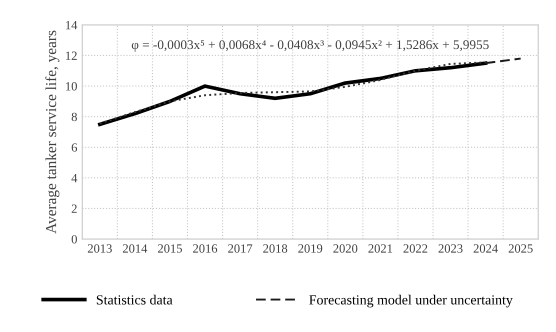 The width and height of the screenshot is (556, 332). Describe the element at coordinates (71, 86) in the screenshot. I see `y-tick-label: 10` at that location.